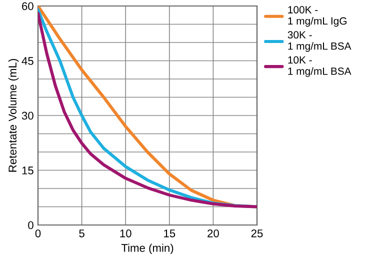  What do you see at coordinates (31, 225) in the screenshot?
I see `y-tick-label: 0` at bounding box center [31, 225].